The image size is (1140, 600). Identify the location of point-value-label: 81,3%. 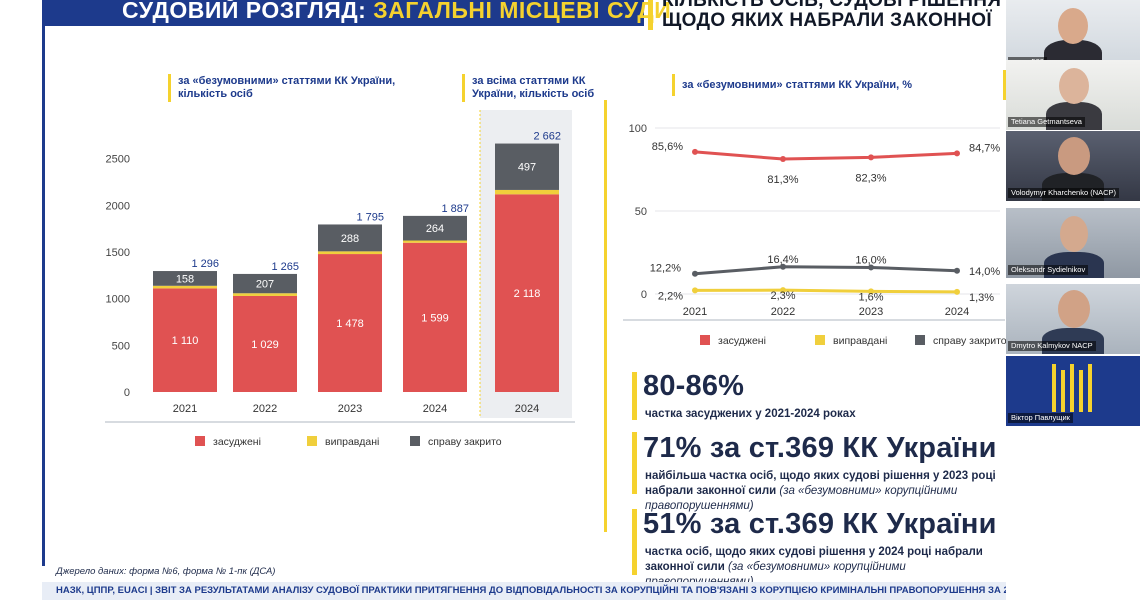
(782, 180).